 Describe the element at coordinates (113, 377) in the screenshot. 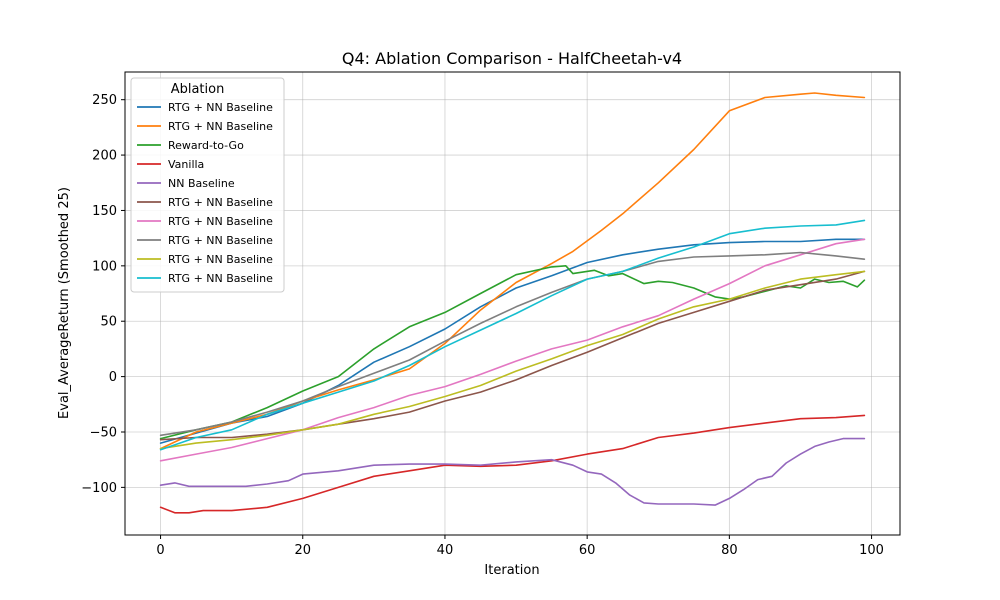

I see `y-tick-label: 0` at that location.